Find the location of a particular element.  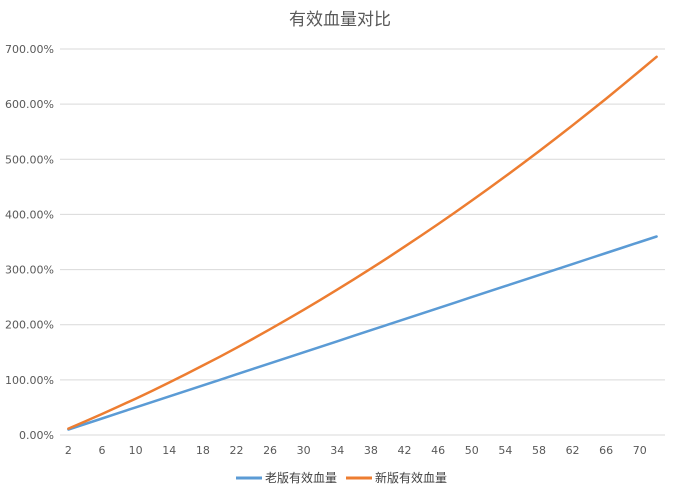

x-tick-label: 2 is located at coordinates (68, 450).